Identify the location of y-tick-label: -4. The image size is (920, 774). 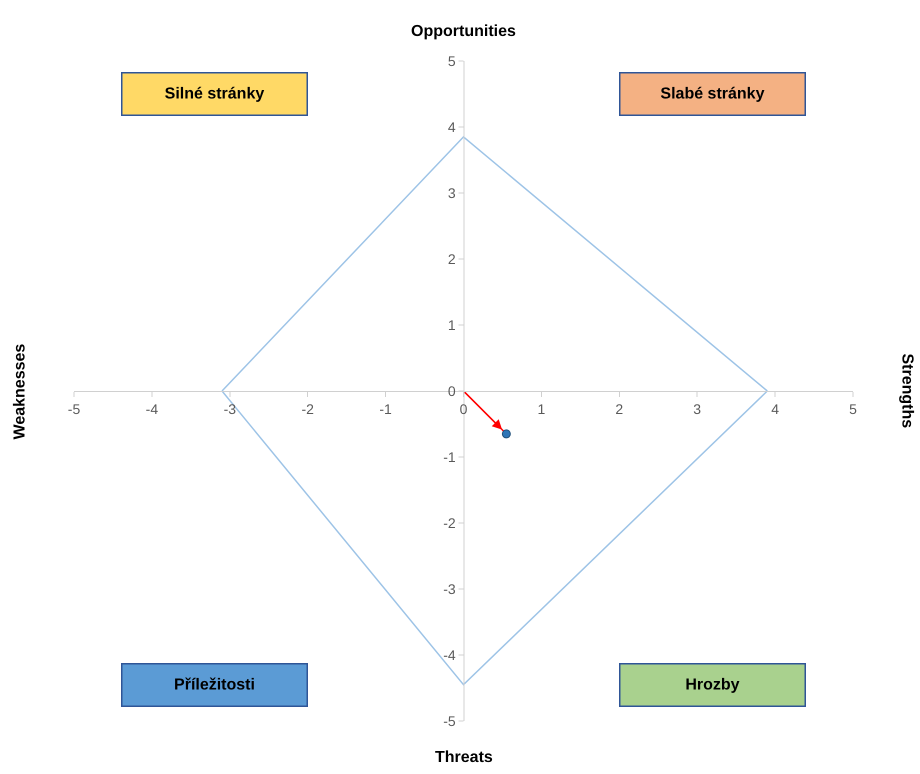
(449, 654).